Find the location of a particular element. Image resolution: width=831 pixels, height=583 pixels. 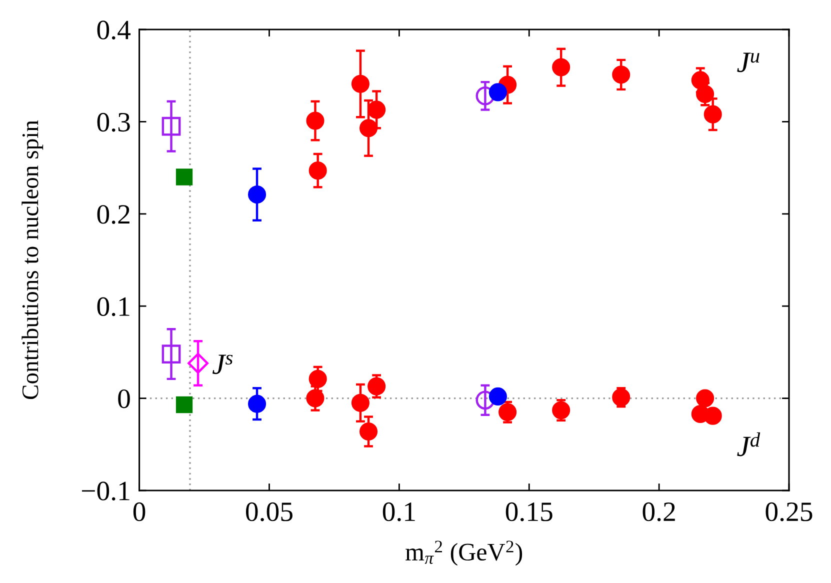

x-tick-label: 0.2 is located at coordinates (658, 512).